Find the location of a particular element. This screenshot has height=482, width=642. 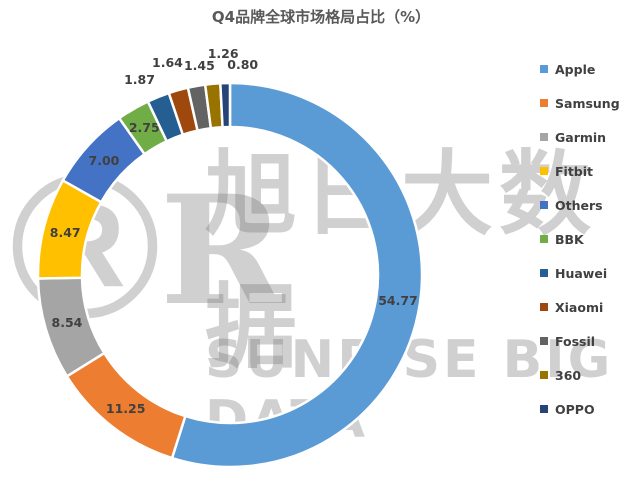

data-label: 11.25 is located at coordinates (126, 408).